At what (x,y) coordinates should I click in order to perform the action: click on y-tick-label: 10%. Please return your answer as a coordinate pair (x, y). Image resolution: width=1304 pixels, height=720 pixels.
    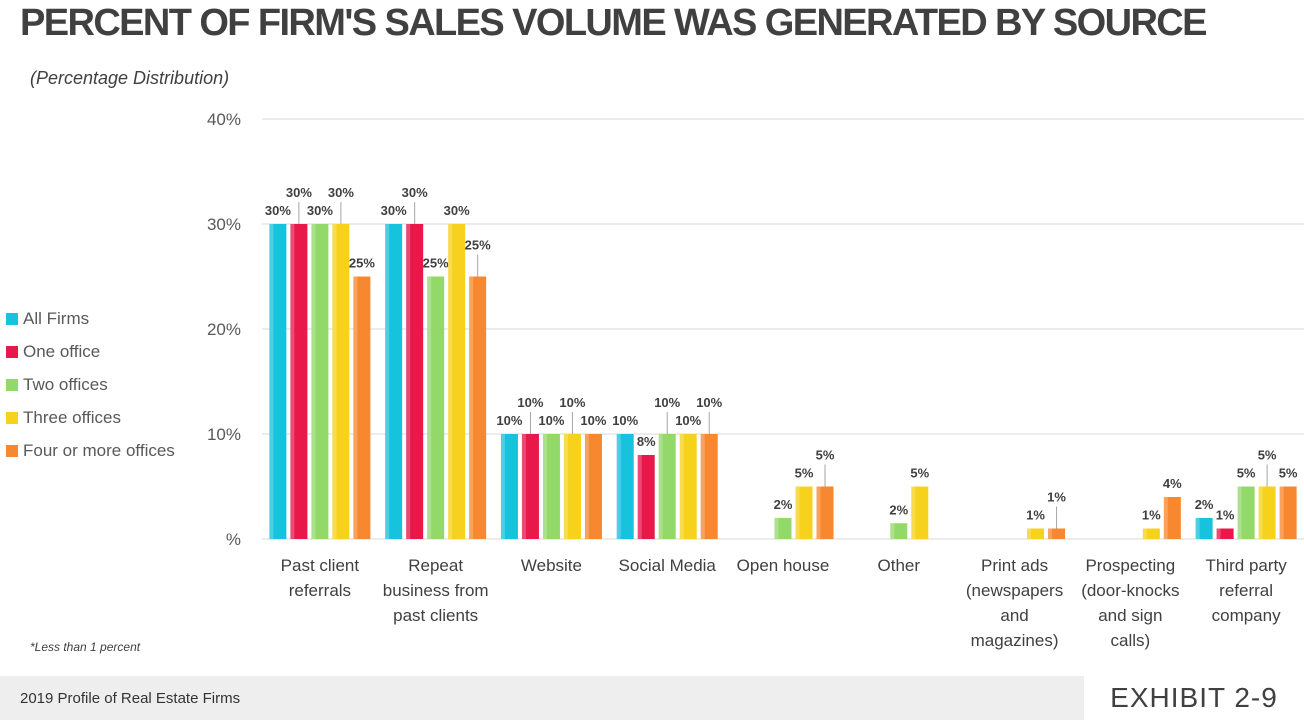
    Looking at the image, I should click on (224, 434).